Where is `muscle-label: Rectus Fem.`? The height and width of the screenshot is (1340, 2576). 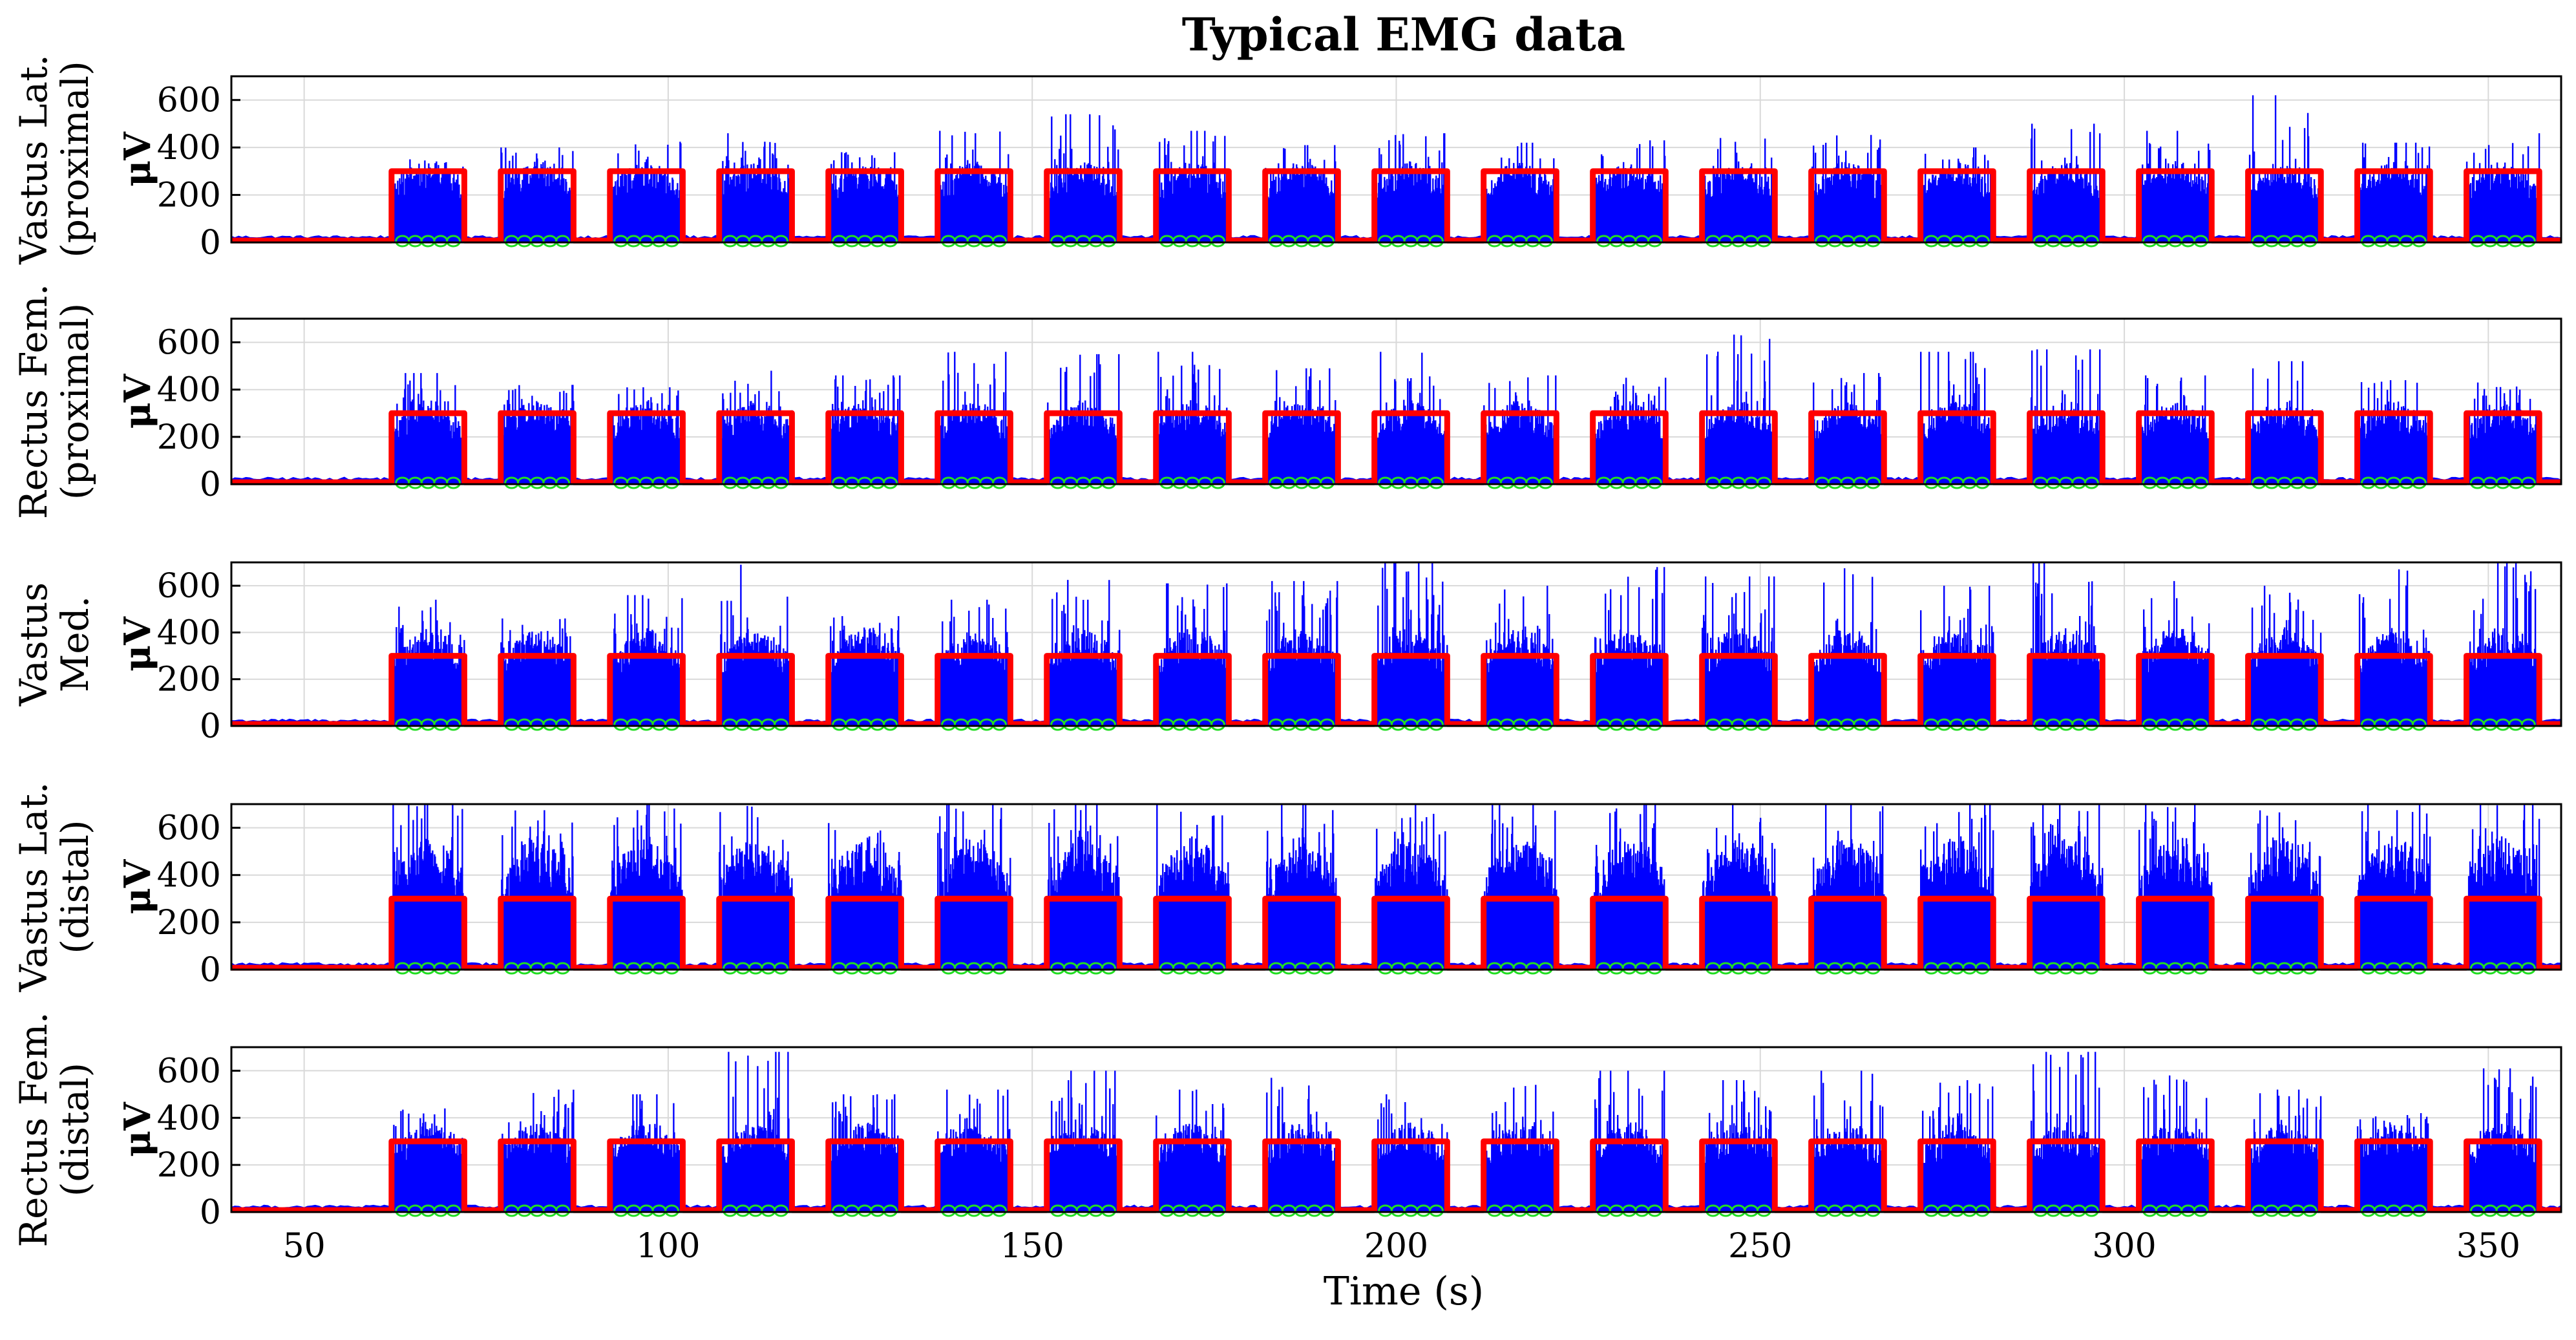
muscle-label: Rectus Fem. is located at coordinates (34, 1129).